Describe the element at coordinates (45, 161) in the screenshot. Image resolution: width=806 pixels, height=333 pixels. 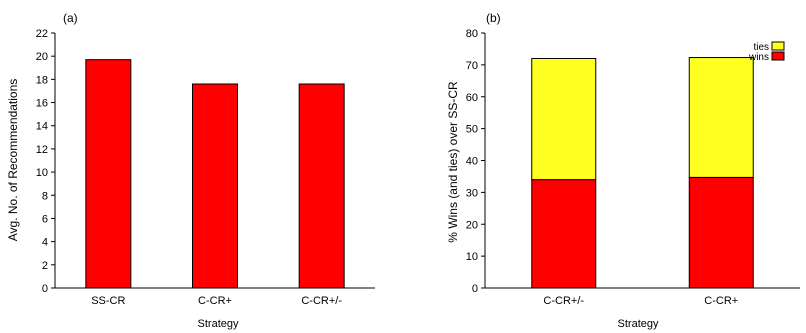
I see `y-ticks-a: 0 2 4 6 8 10 12 14 16 18 20 22` at that location.